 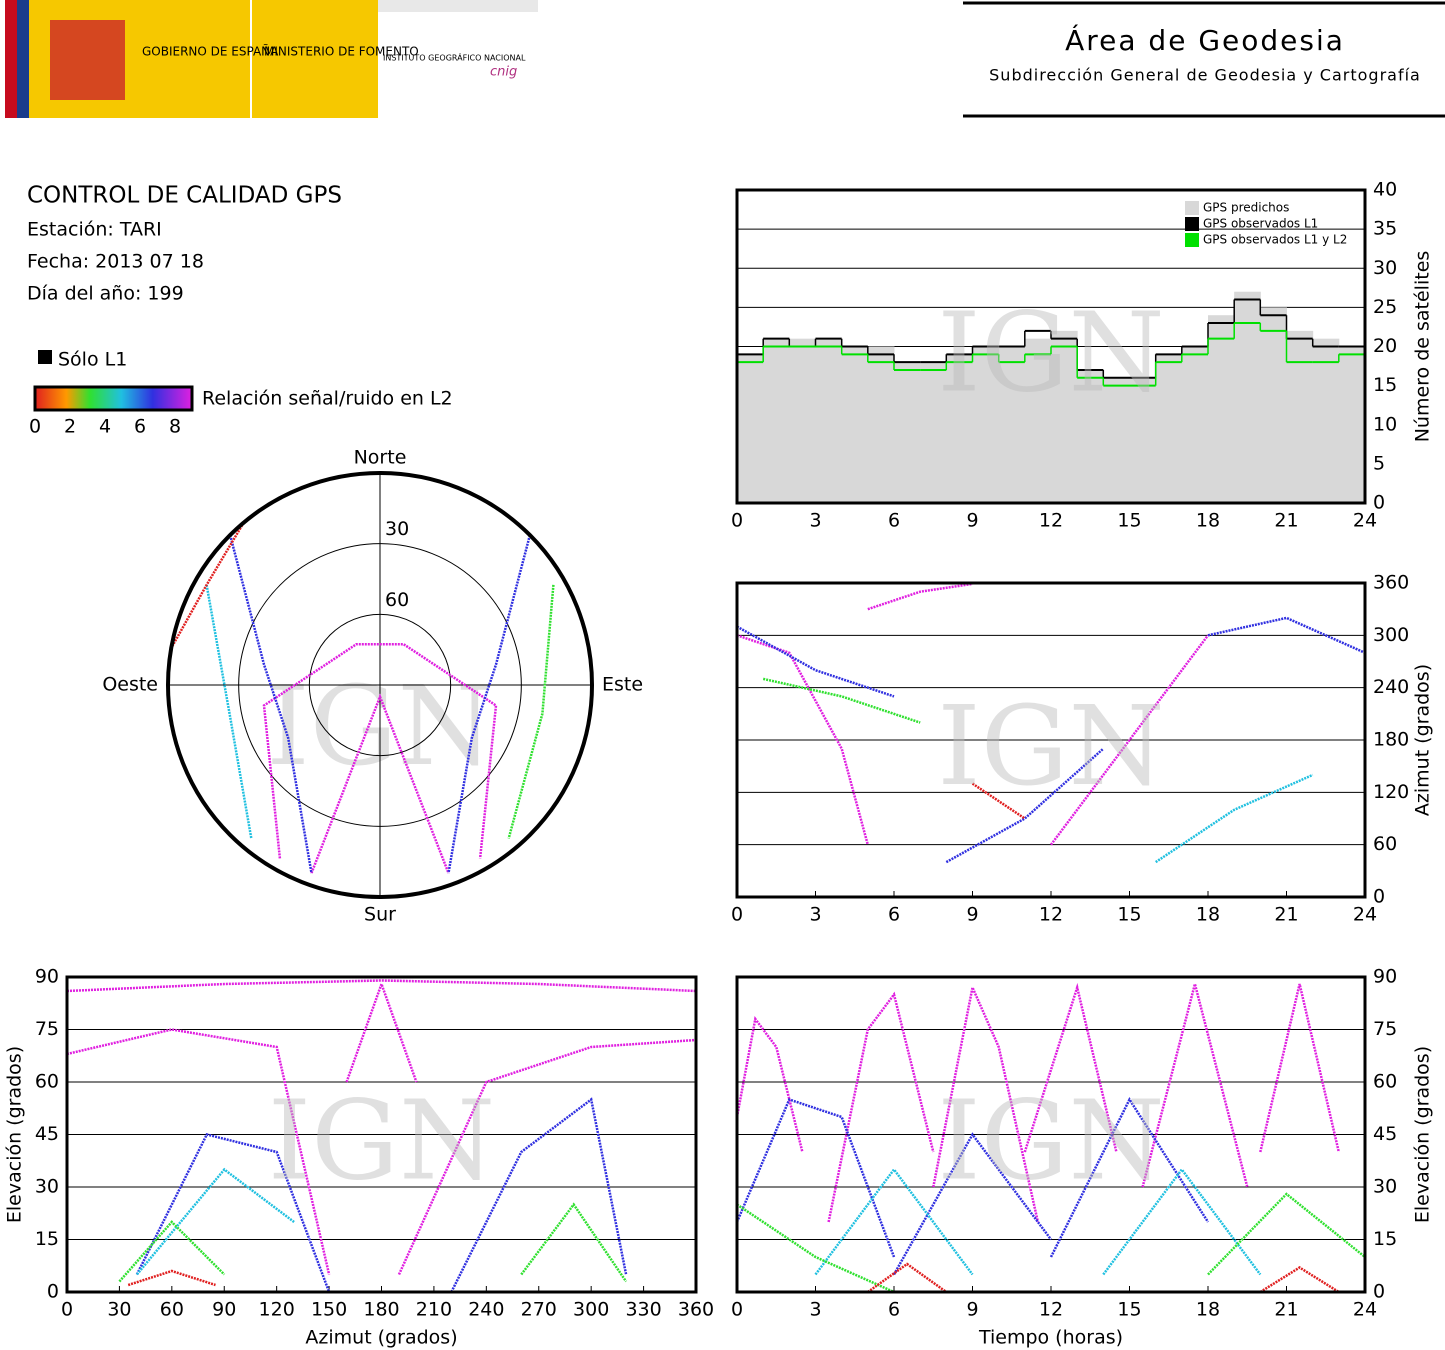 What do you see at coordinates (47, 1239) in the screenshot?
I see `y-tick-label: 15` at bounding box center [47, 1239].